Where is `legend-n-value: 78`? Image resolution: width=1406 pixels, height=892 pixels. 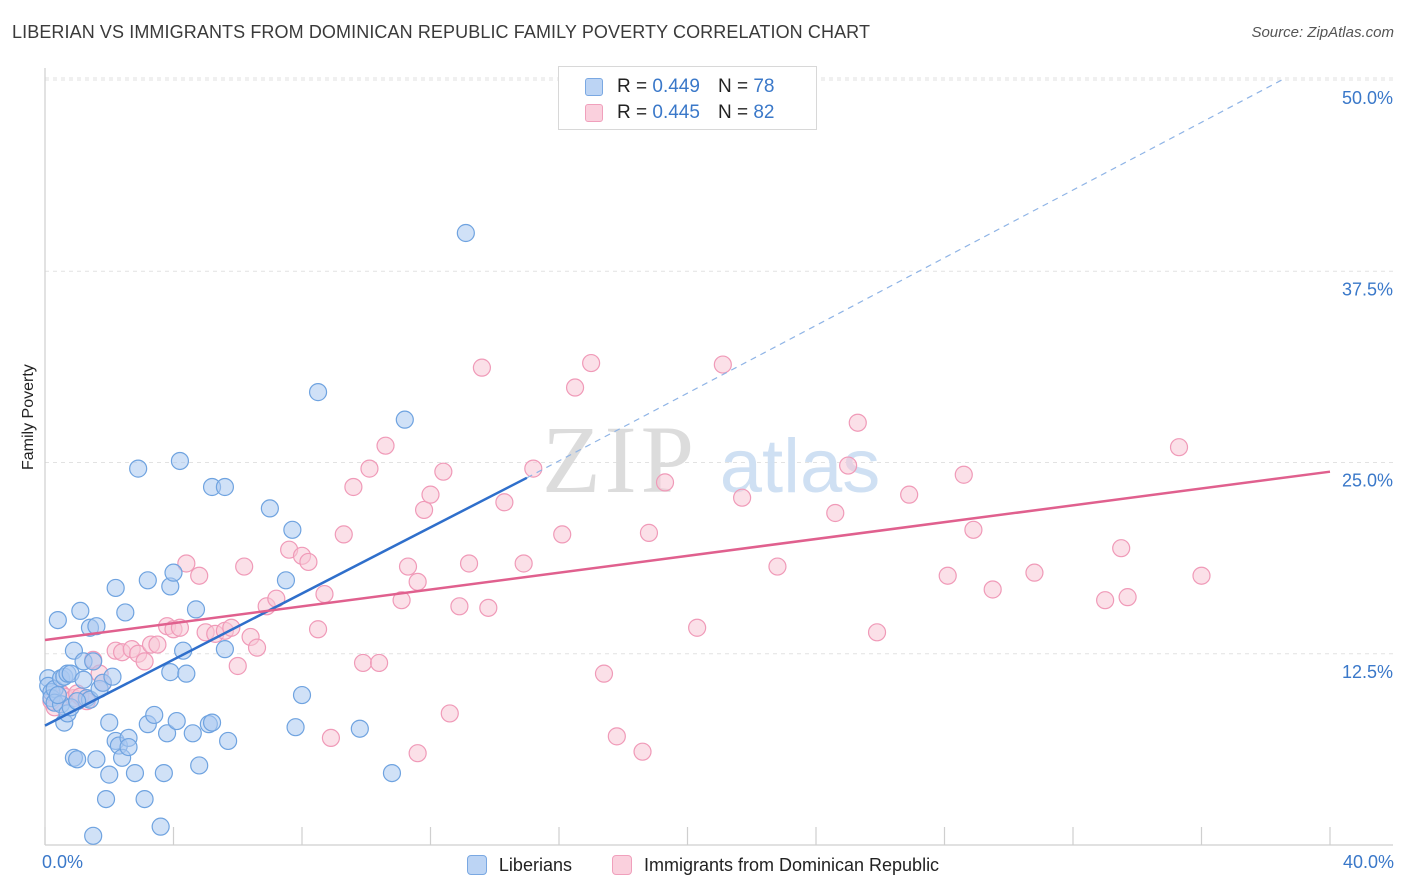
legend-n-value: 78 is located at coordinates (764, 86).